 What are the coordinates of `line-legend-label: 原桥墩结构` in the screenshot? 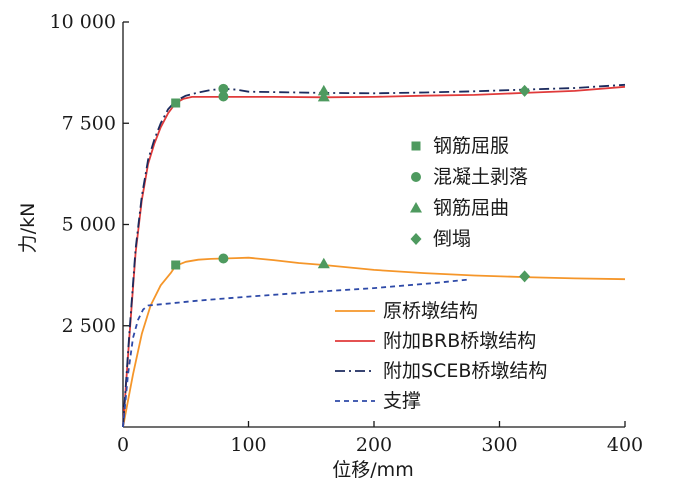 It's located at (430, 311).